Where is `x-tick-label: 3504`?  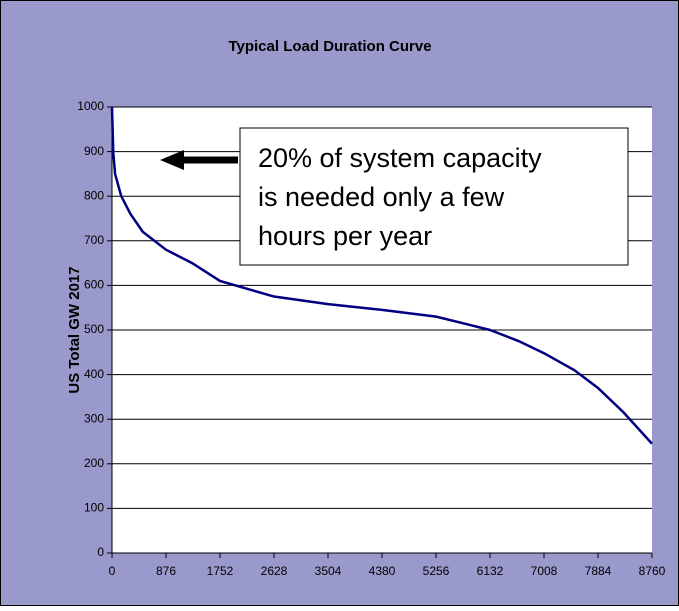 x-tick-label: 3504 is located at coordinates (328, 571).